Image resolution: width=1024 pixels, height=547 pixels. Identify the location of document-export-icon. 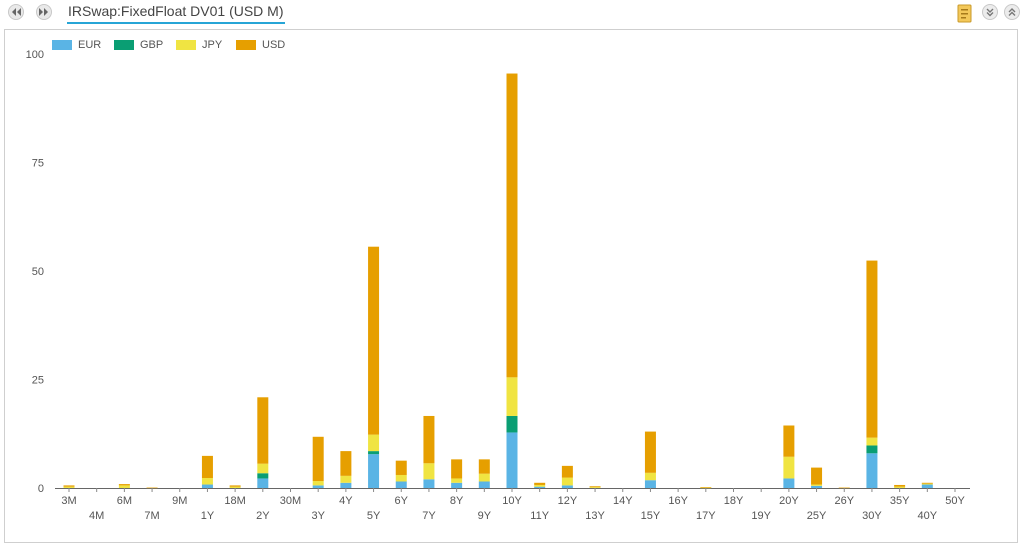
(965, 14).